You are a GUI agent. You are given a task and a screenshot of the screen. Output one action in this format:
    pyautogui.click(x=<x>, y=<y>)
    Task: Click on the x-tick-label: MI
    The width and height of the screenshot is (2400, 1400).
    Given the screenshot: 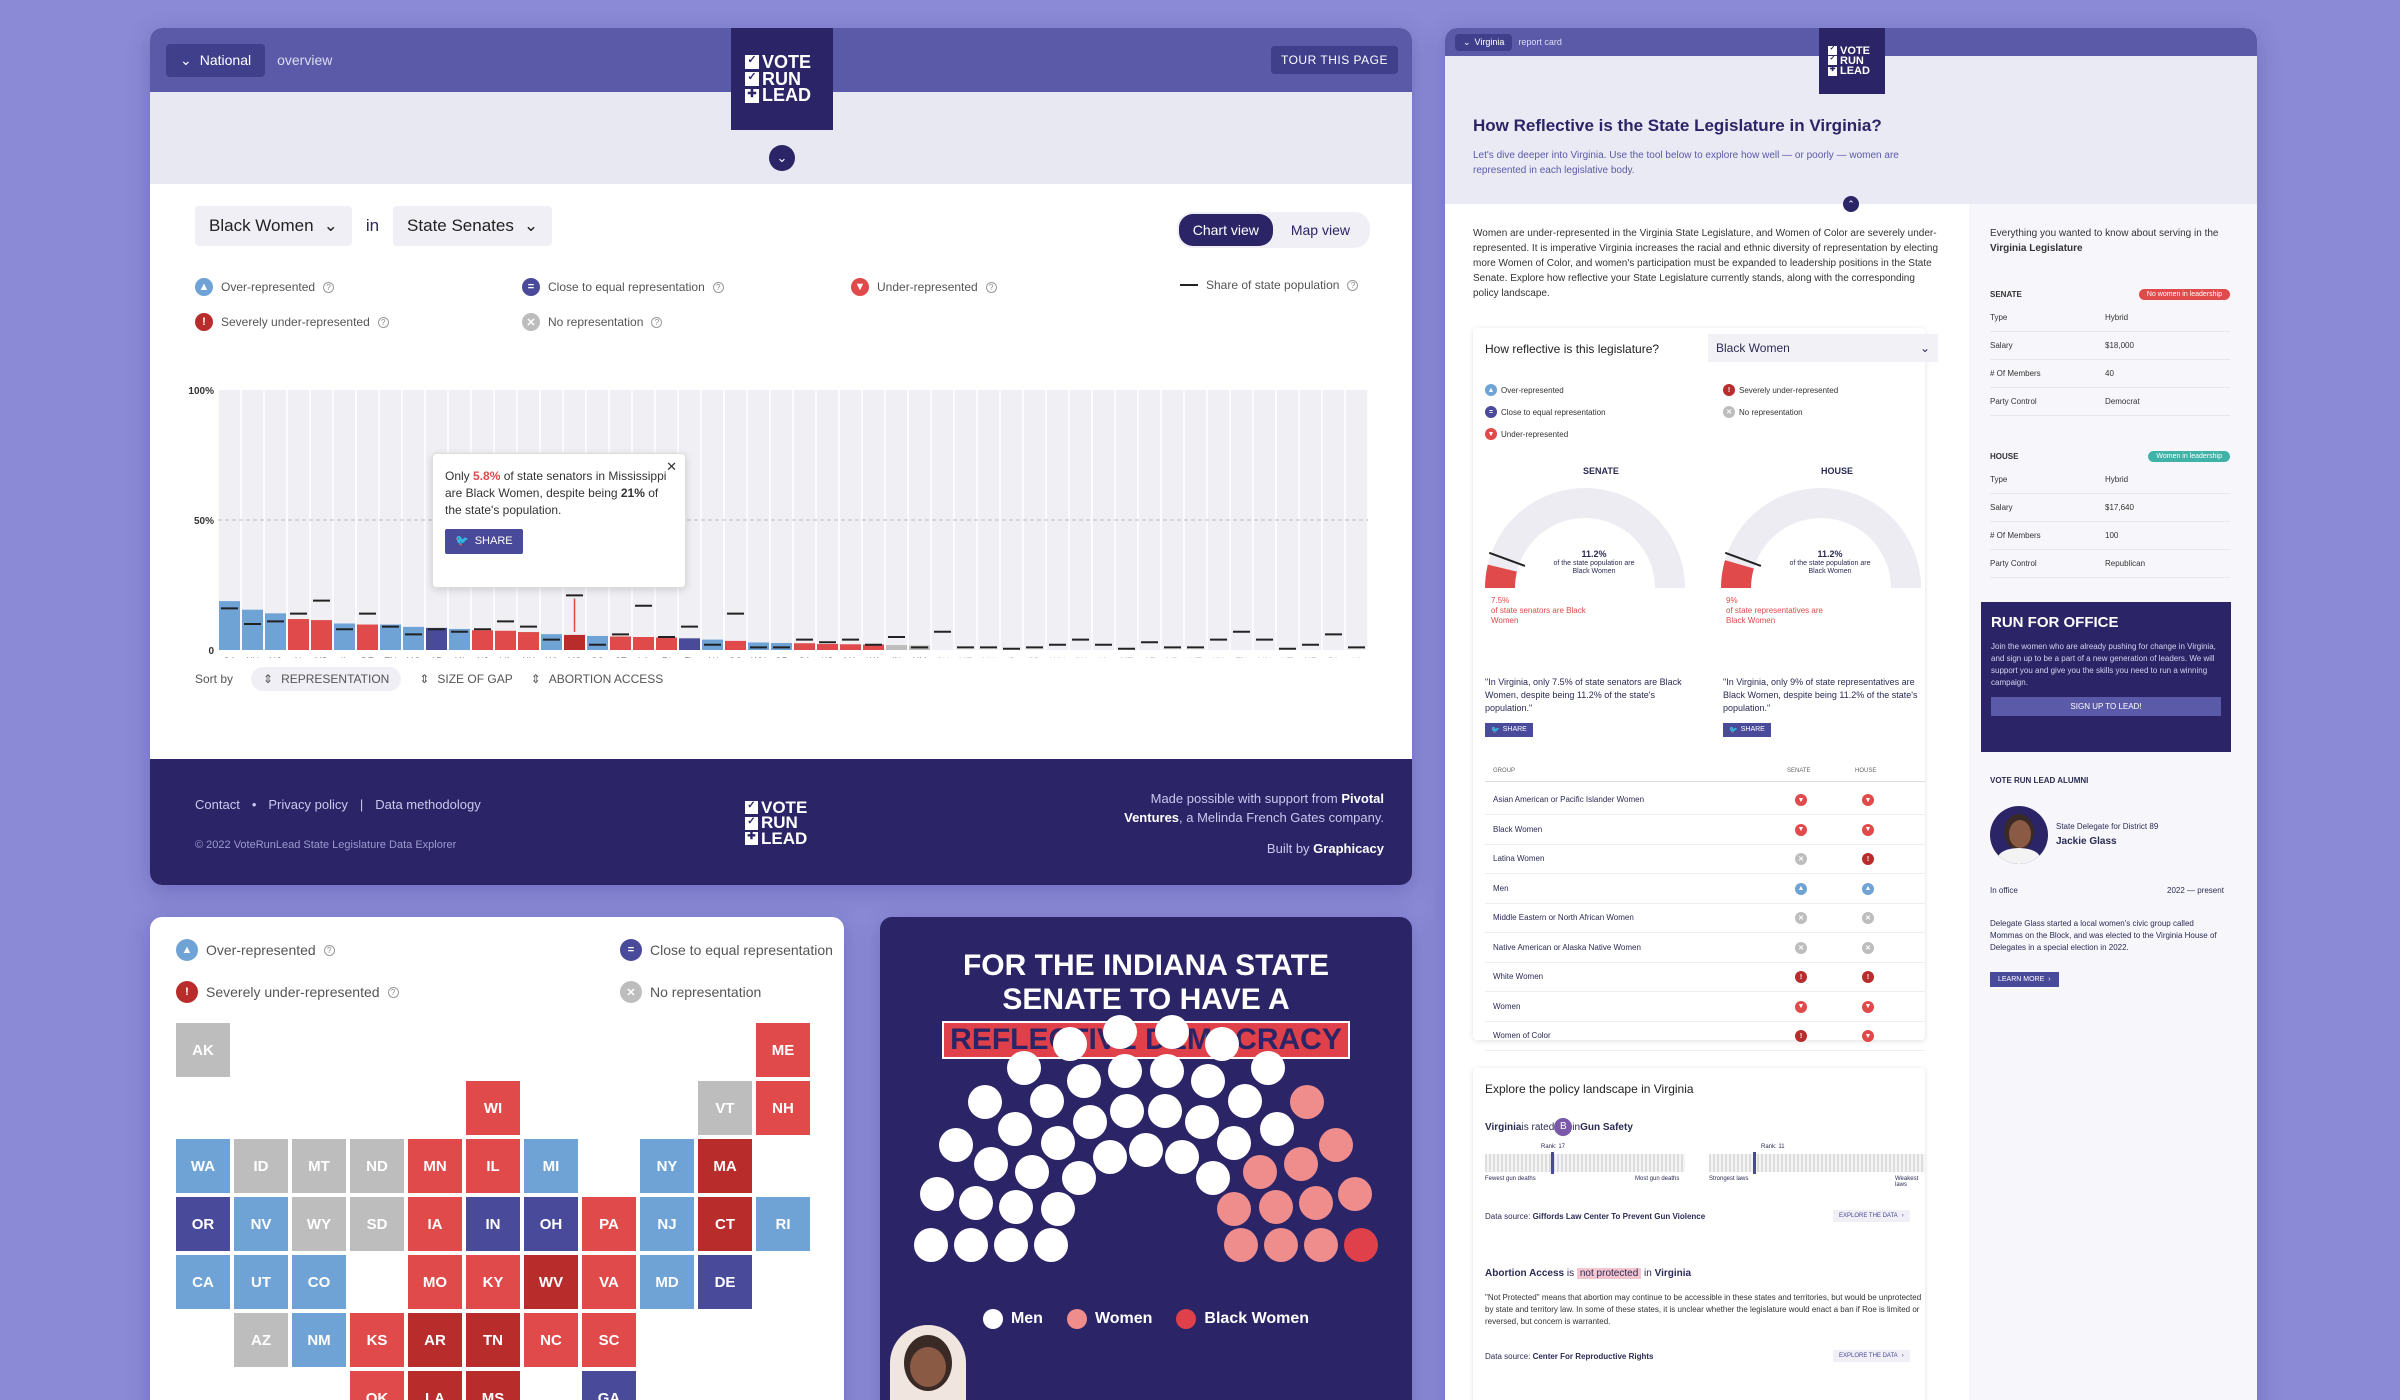 What is the action you would take?
    pyautogui.click(x=460, y=657)
    